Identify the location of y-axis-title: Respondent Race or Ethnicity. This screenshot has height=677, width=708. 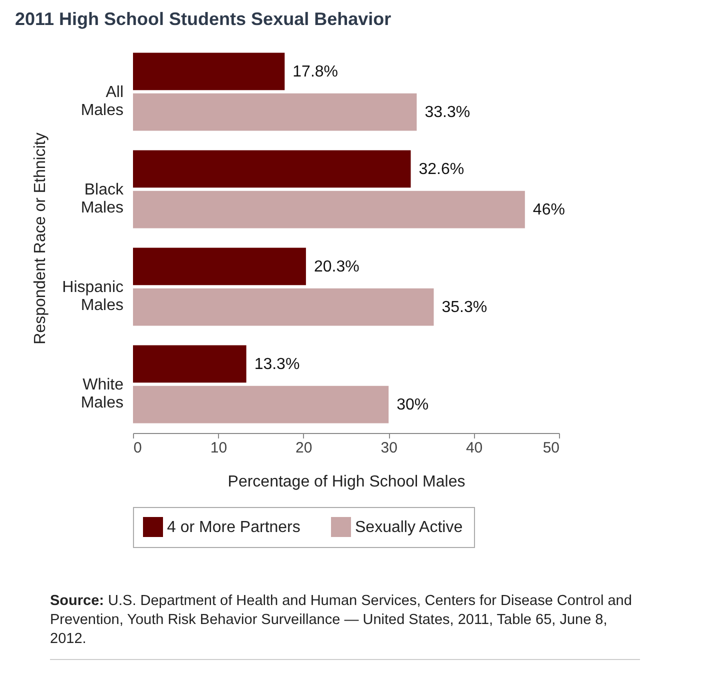
(41, 238).